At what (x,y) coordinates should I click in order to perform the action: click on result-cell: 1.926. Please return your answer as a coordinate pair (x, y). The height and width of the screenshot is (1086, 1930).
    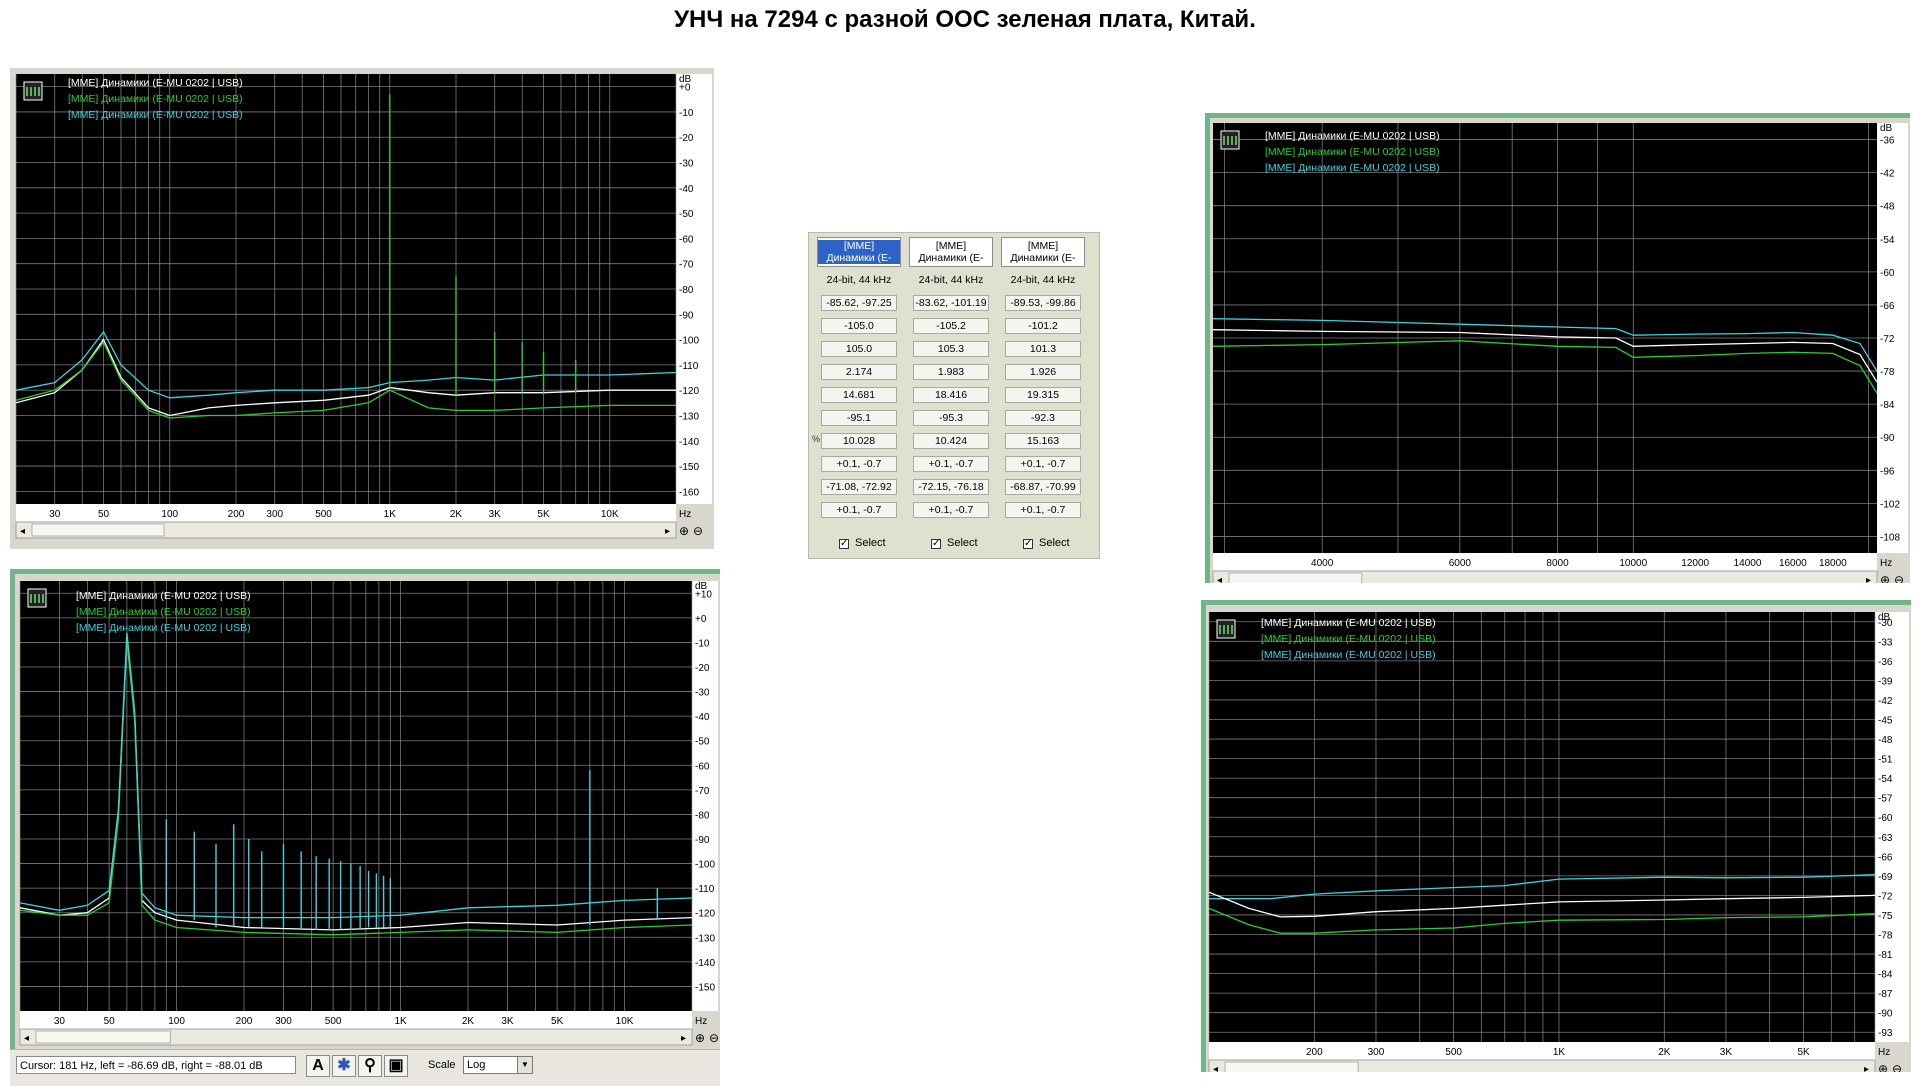
    Looking at the image, I should click on (1043, 372).